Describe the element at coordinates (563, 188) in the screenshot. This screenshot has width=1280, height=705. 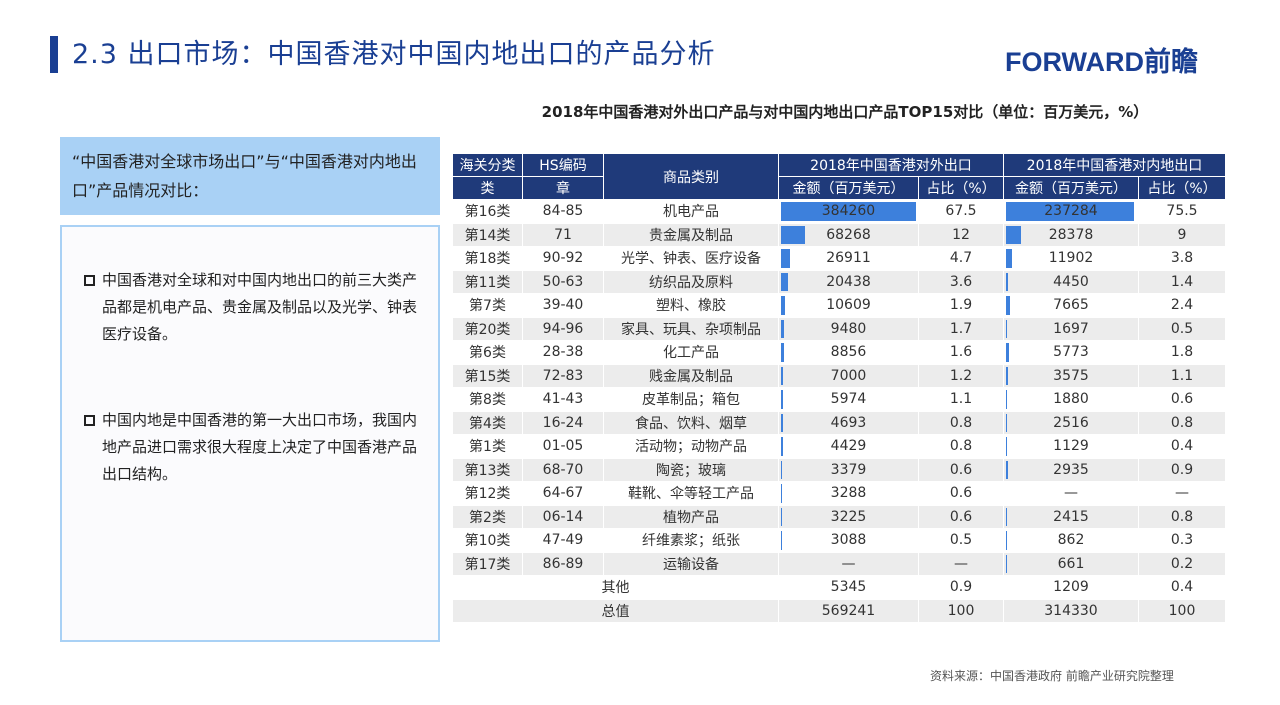
I see `col-hs-sub: 章` at that location.